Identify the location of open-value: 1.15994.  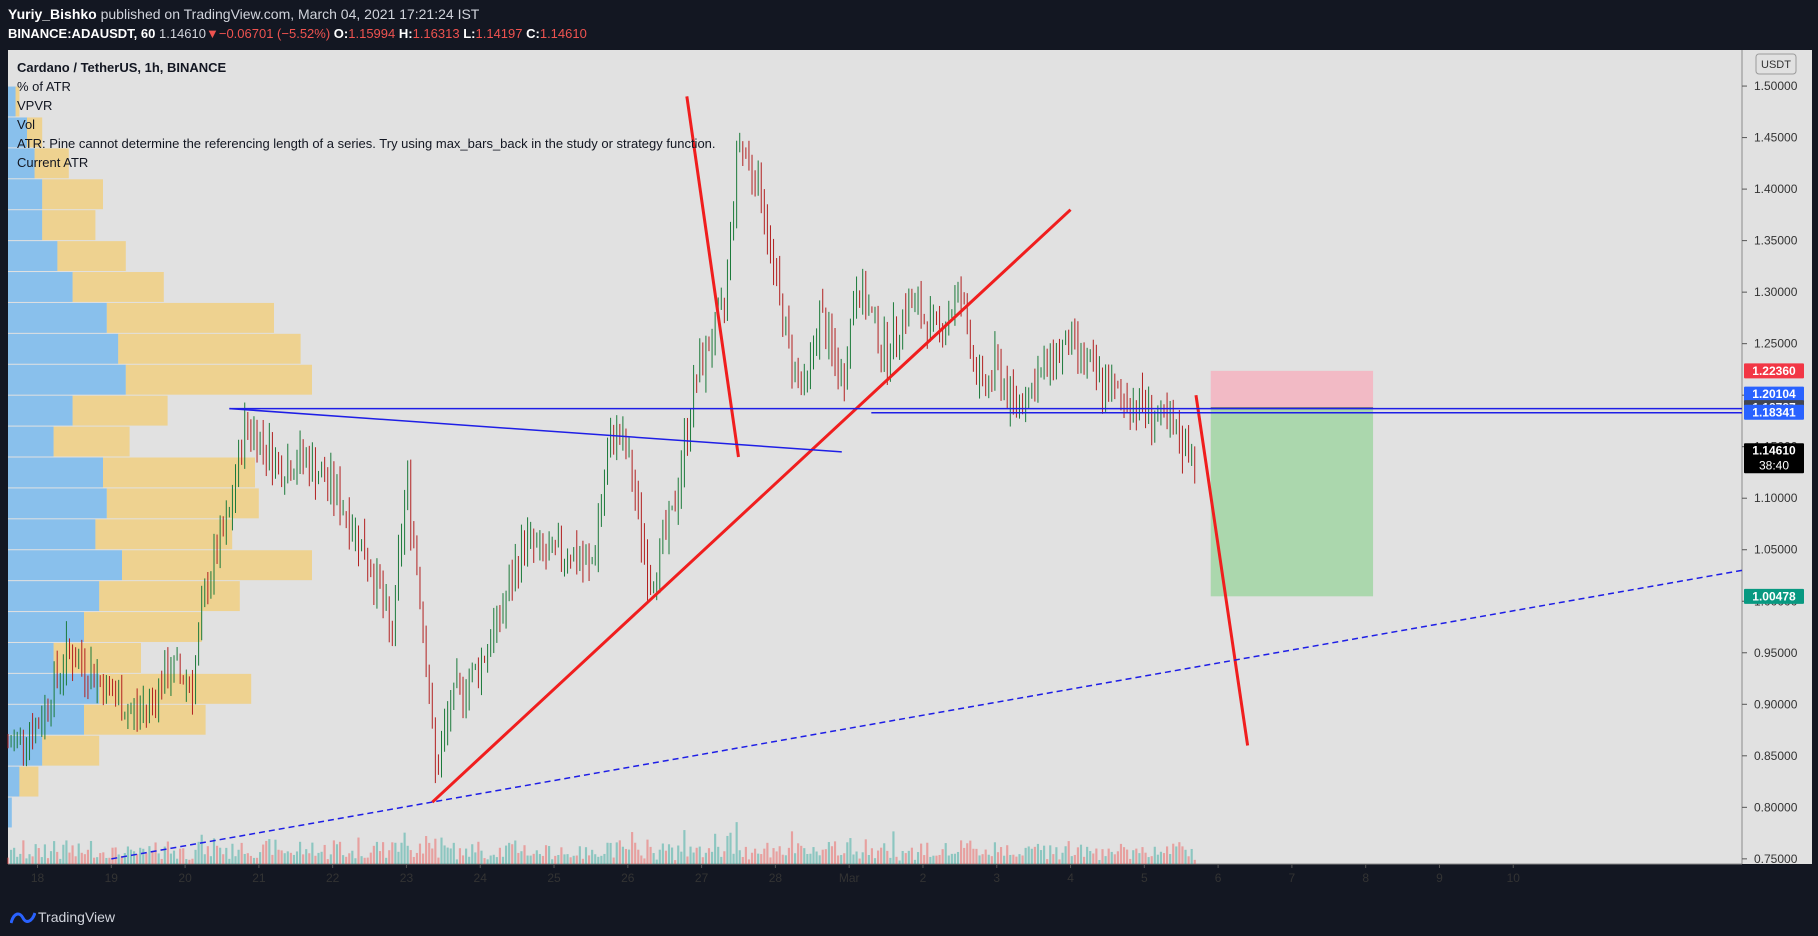
(372, 33).